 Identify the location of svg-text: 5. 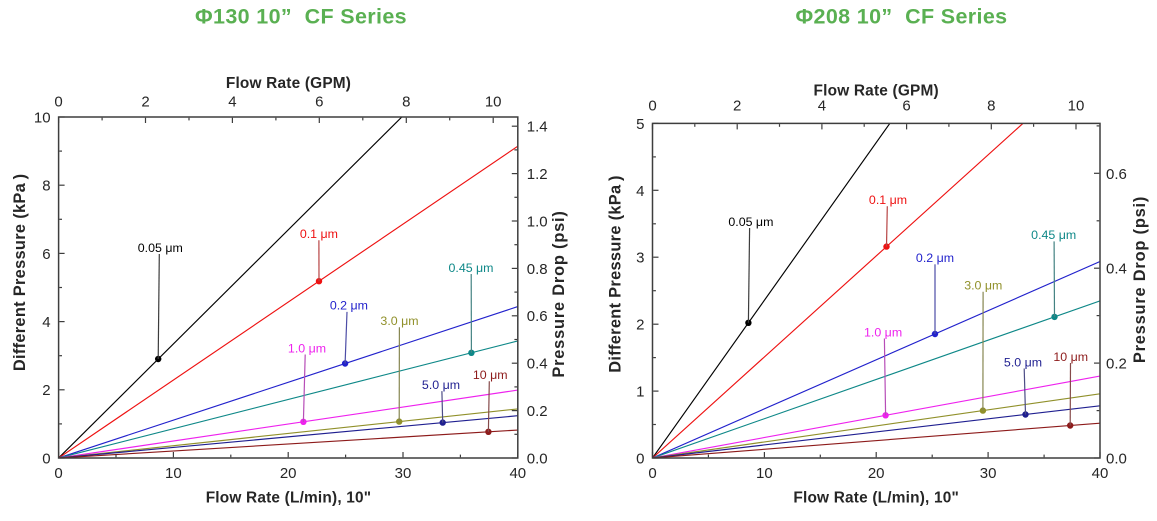
(640, 124).